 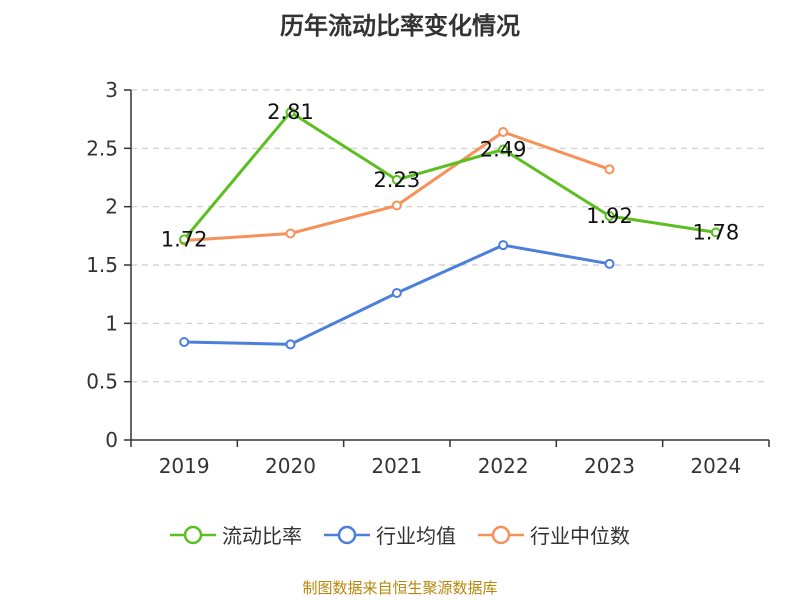 What do you see at coordinates (609, 466) in the screenshot?
I see `x-tick-label: 2023` at bounding box center [609, 466].